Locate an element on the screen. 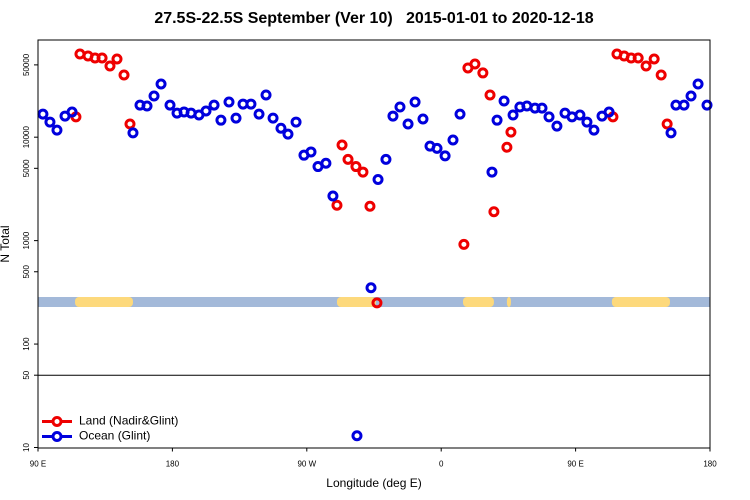 Image resolution: width=750 pixels, height=500 pixels. y-tick-label: 10 is located at coordinates (26, 447).